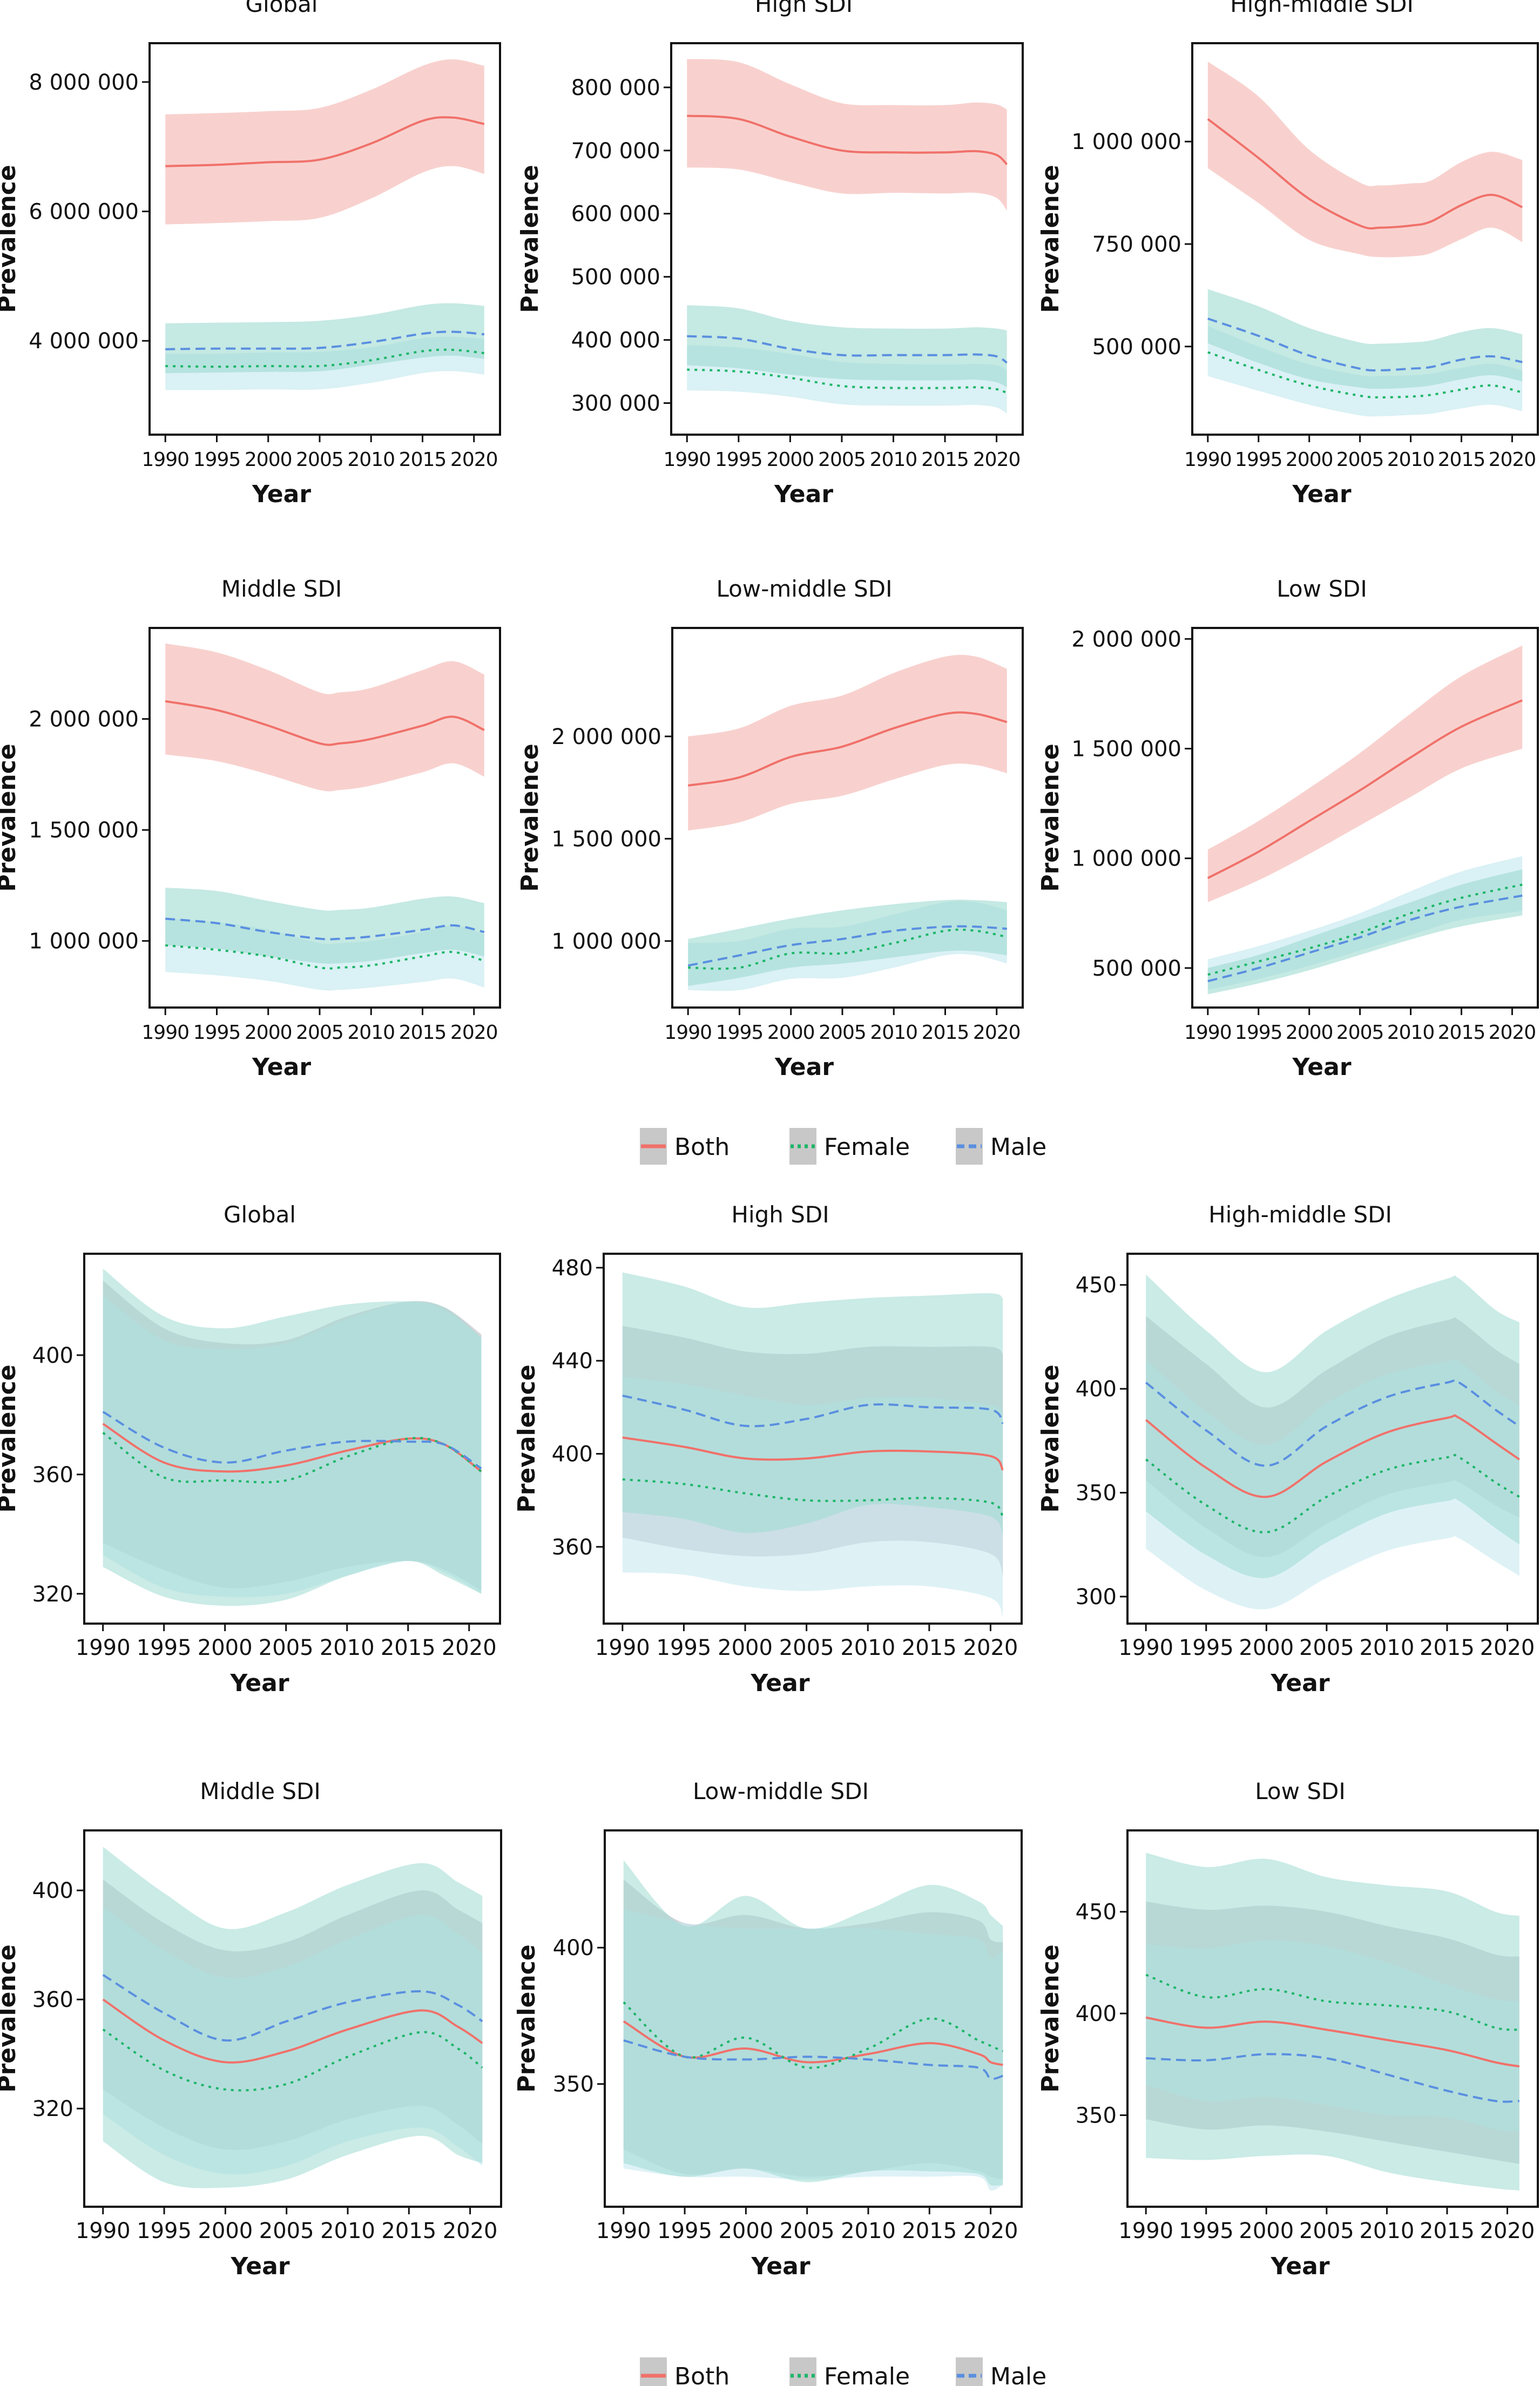  Describe the element at coordinates (606, 839) in the screenshot. I see `y-tick-label: 1 500 000` at that location.